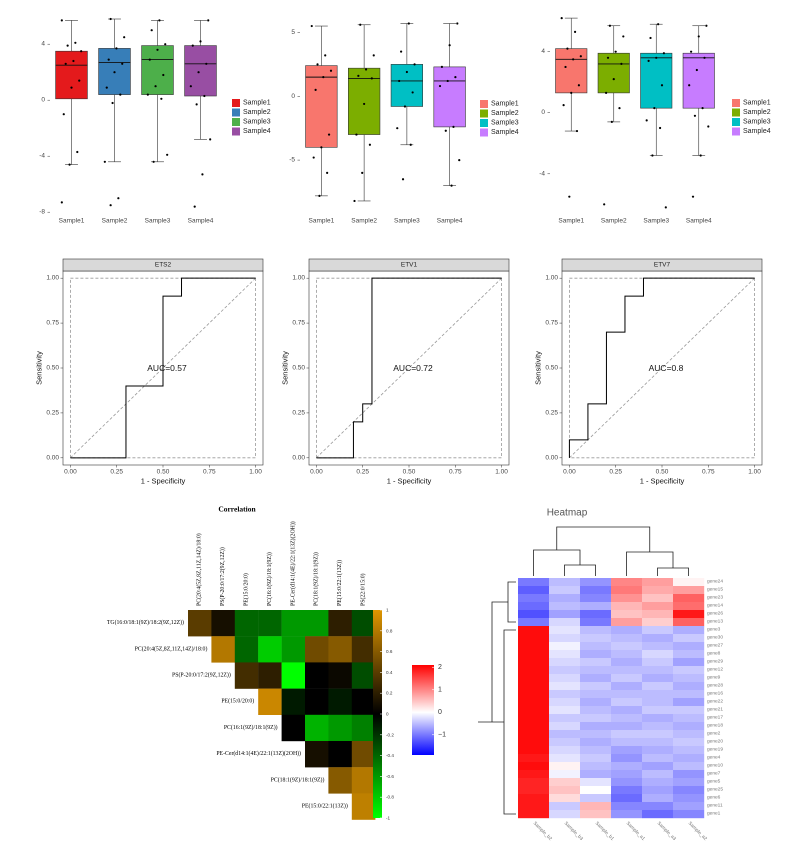  What do you see at coordinates (258, 753) in the screenshot?
I see `row-label: PE-Cer(d14:1(4E)/22:1(13Z)(2OH))` at bounding box center [258, 753].